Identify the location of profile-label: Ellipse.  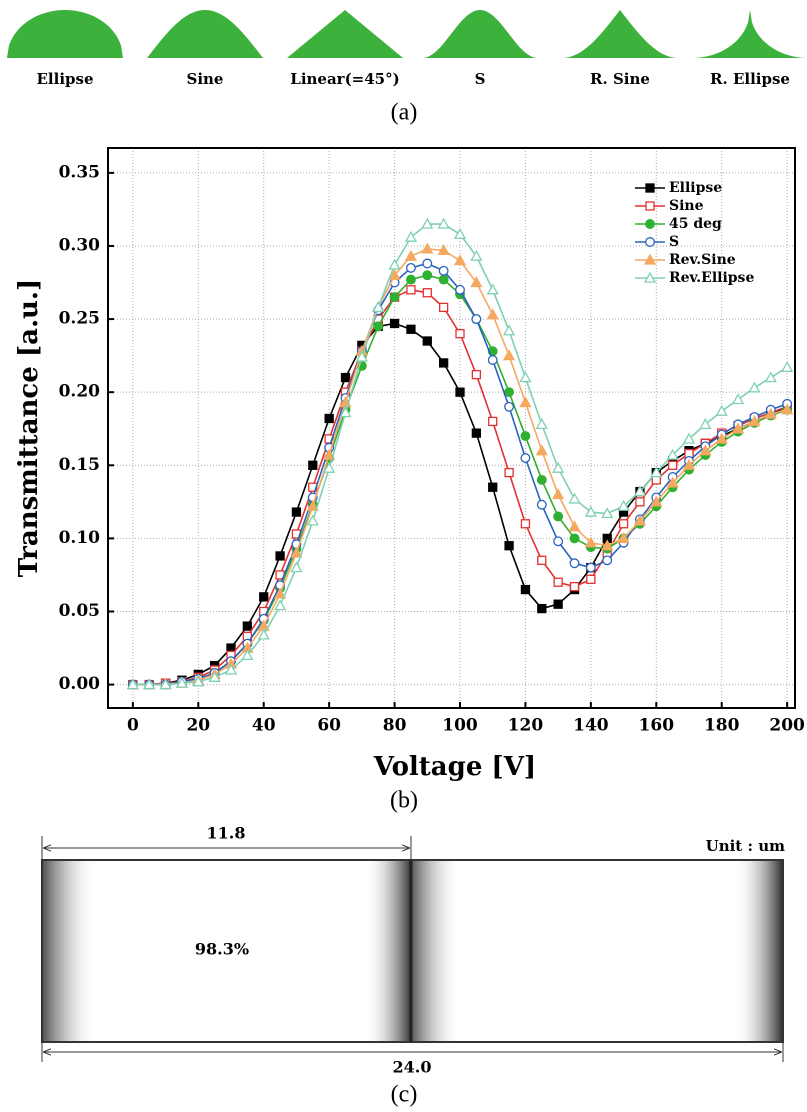
(64, 79).